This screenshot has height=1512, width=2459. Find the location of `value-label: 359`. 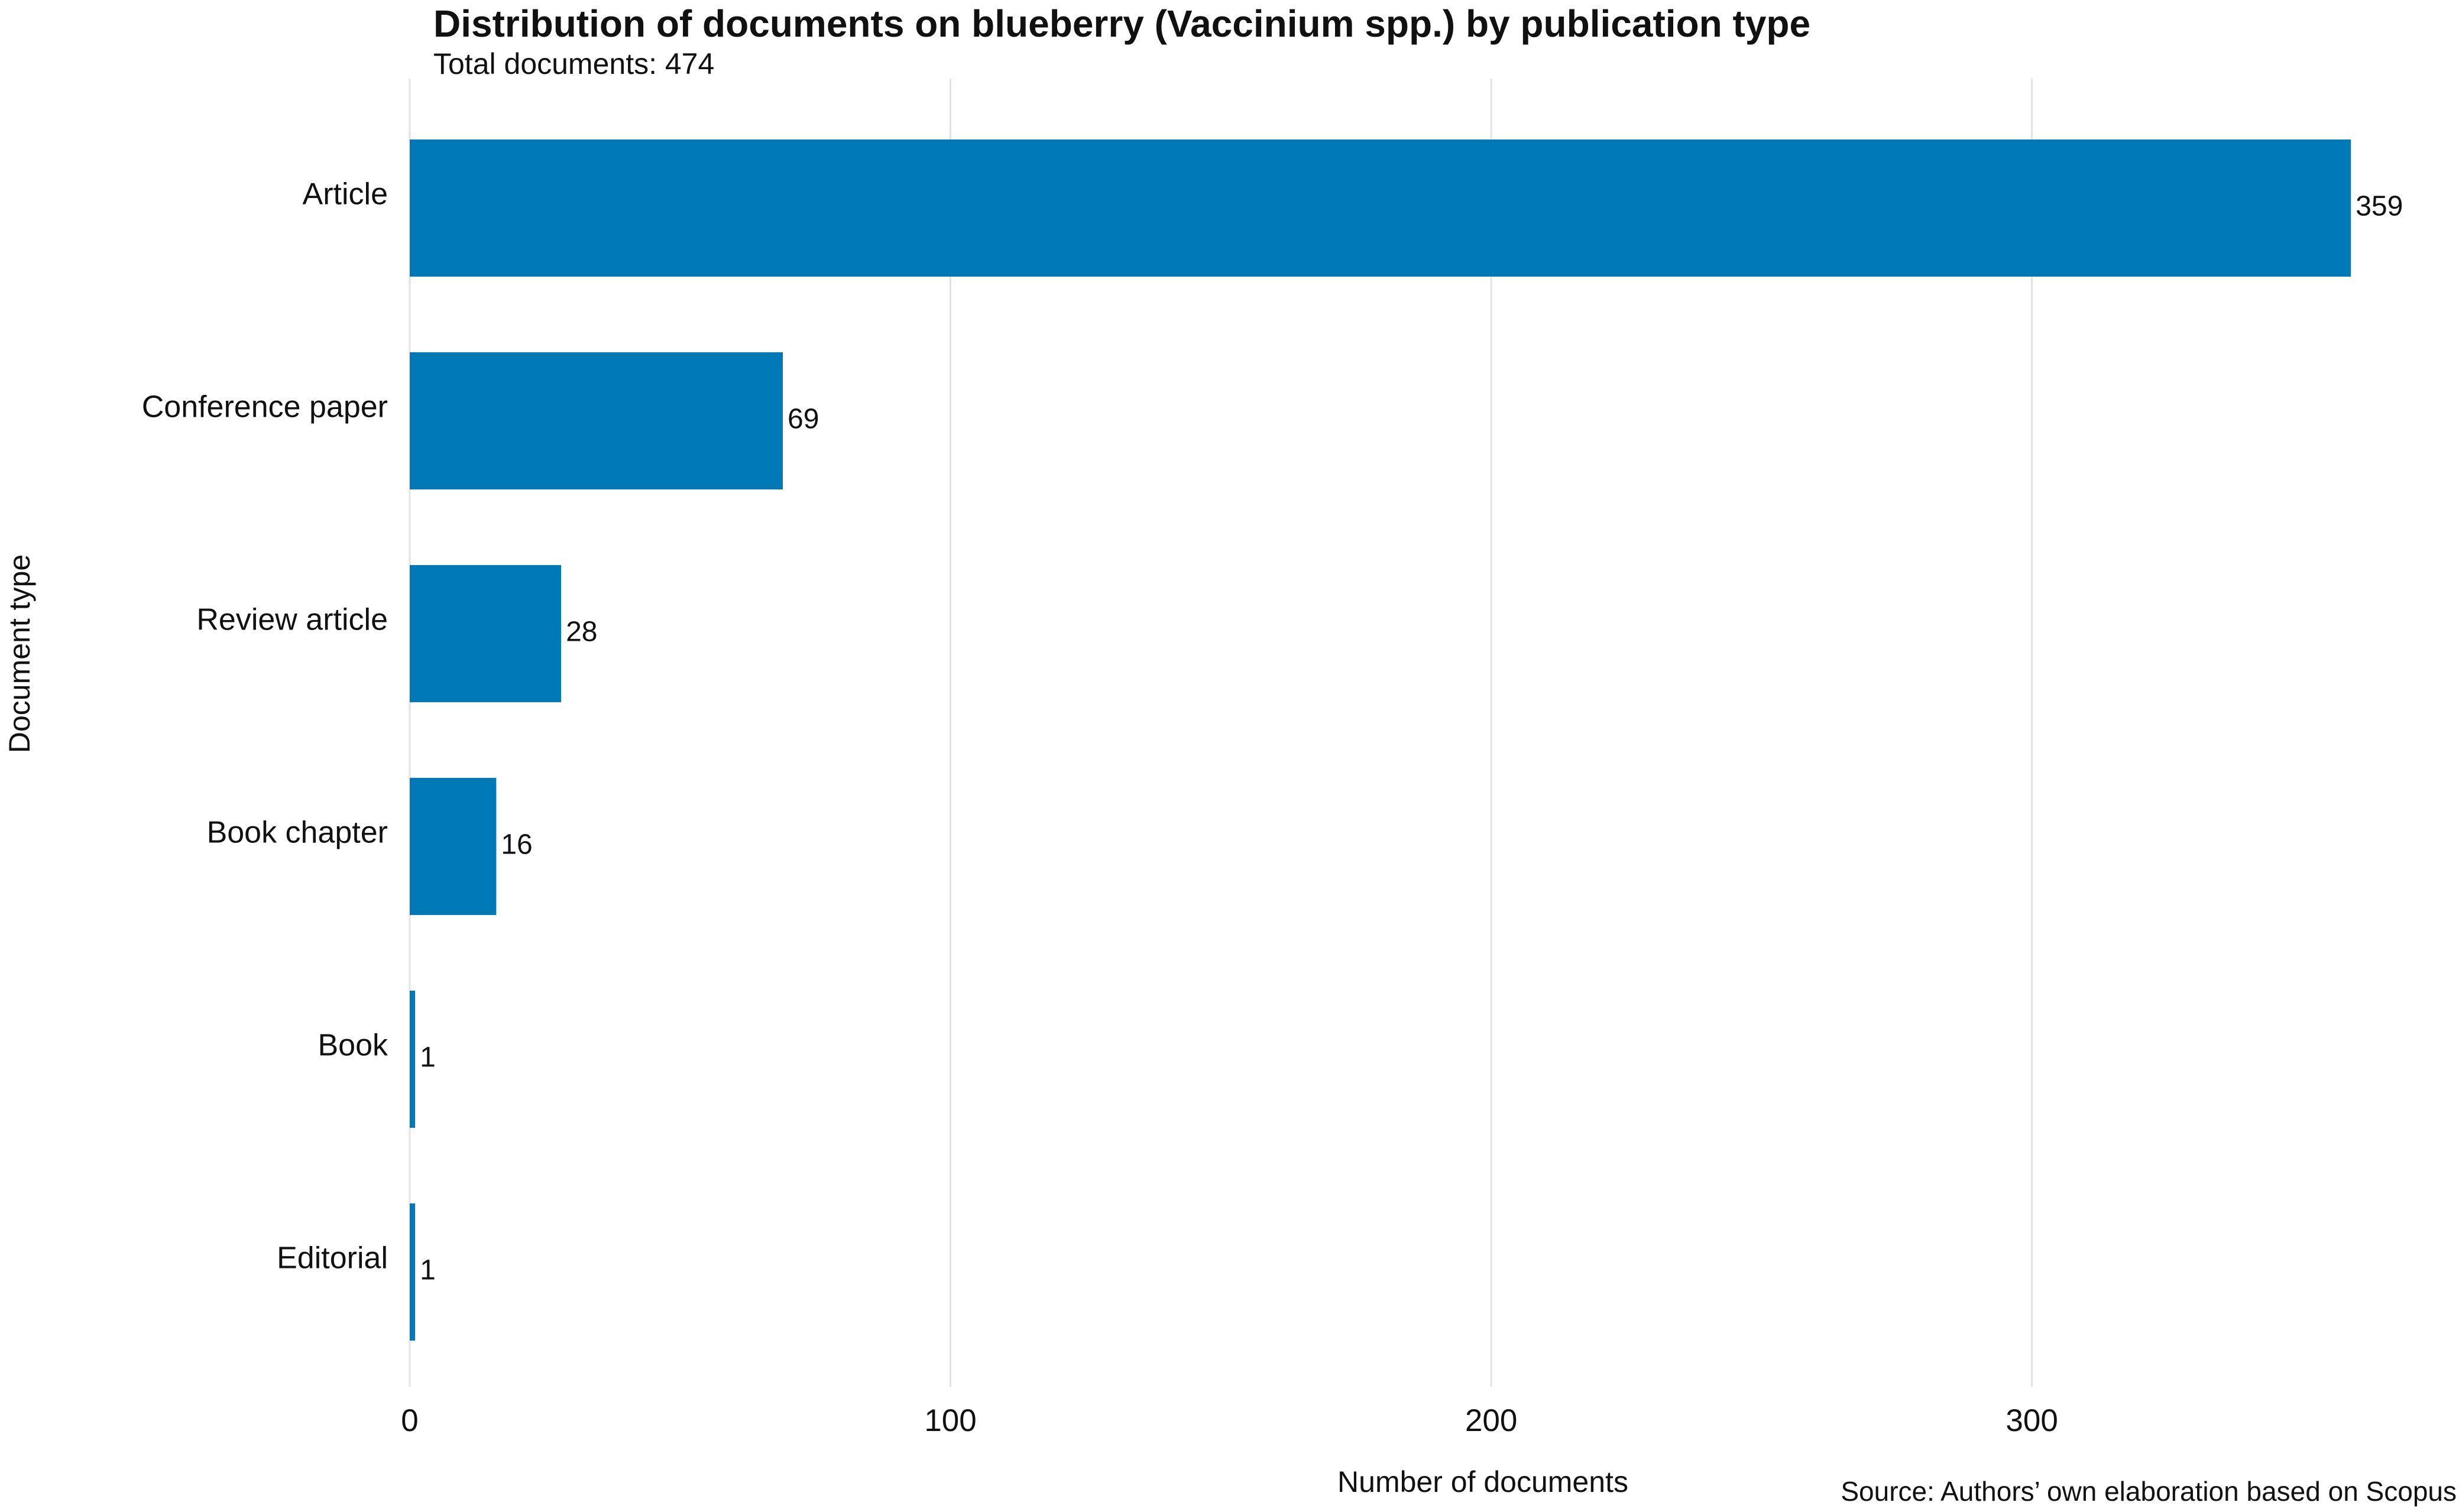

value-label: 359 is located at coordinates (2379, 206).